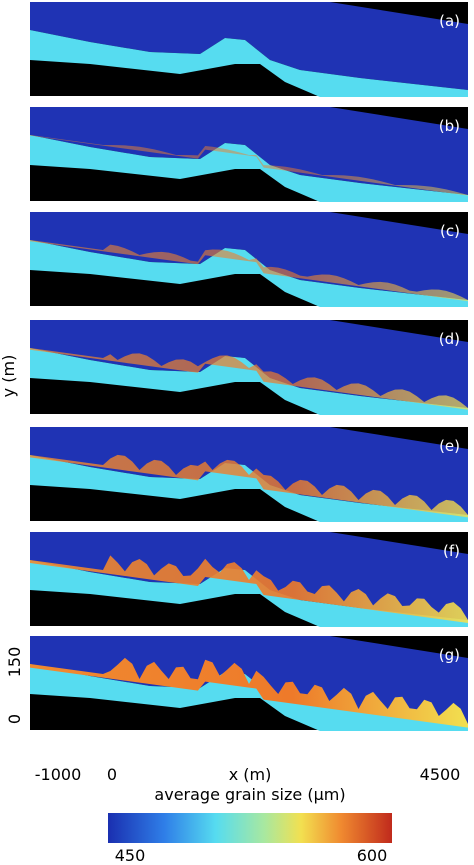 The width and height of the screenshot is (474, 865). Describe the element at coordinates (449, 655) in the screenshot. I see `panel-label: (g)` at that location.